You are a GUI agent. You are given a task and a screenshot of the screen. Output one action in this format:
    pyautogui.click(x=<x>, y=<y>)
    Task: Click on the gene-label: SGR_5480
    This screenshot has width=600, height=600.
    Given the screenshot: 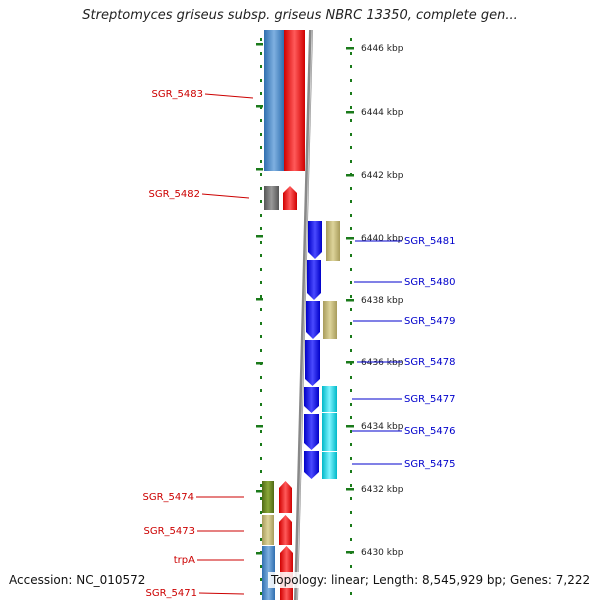 What is the action you would take?
    pyautogui.click(x=430, y=282)
    